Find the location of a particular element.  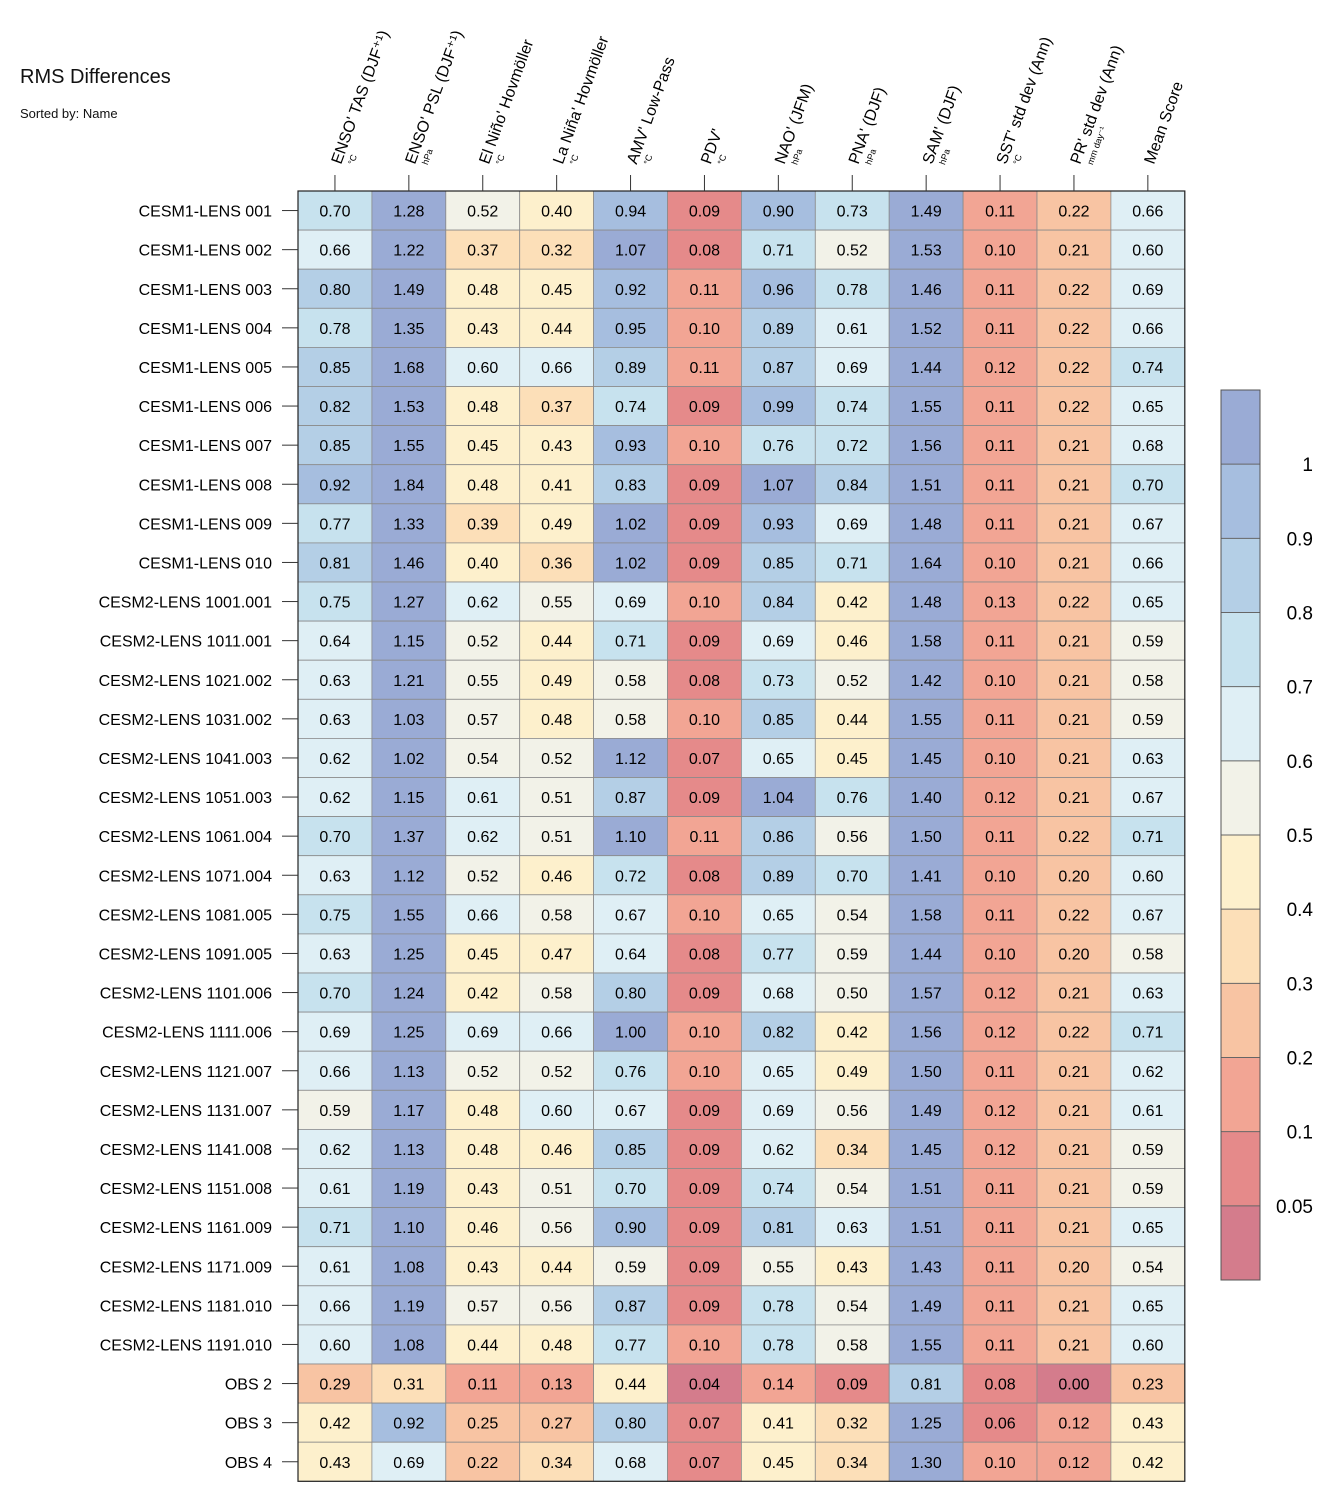

cell-value: 0.71 is located at coordinates (852, 563).